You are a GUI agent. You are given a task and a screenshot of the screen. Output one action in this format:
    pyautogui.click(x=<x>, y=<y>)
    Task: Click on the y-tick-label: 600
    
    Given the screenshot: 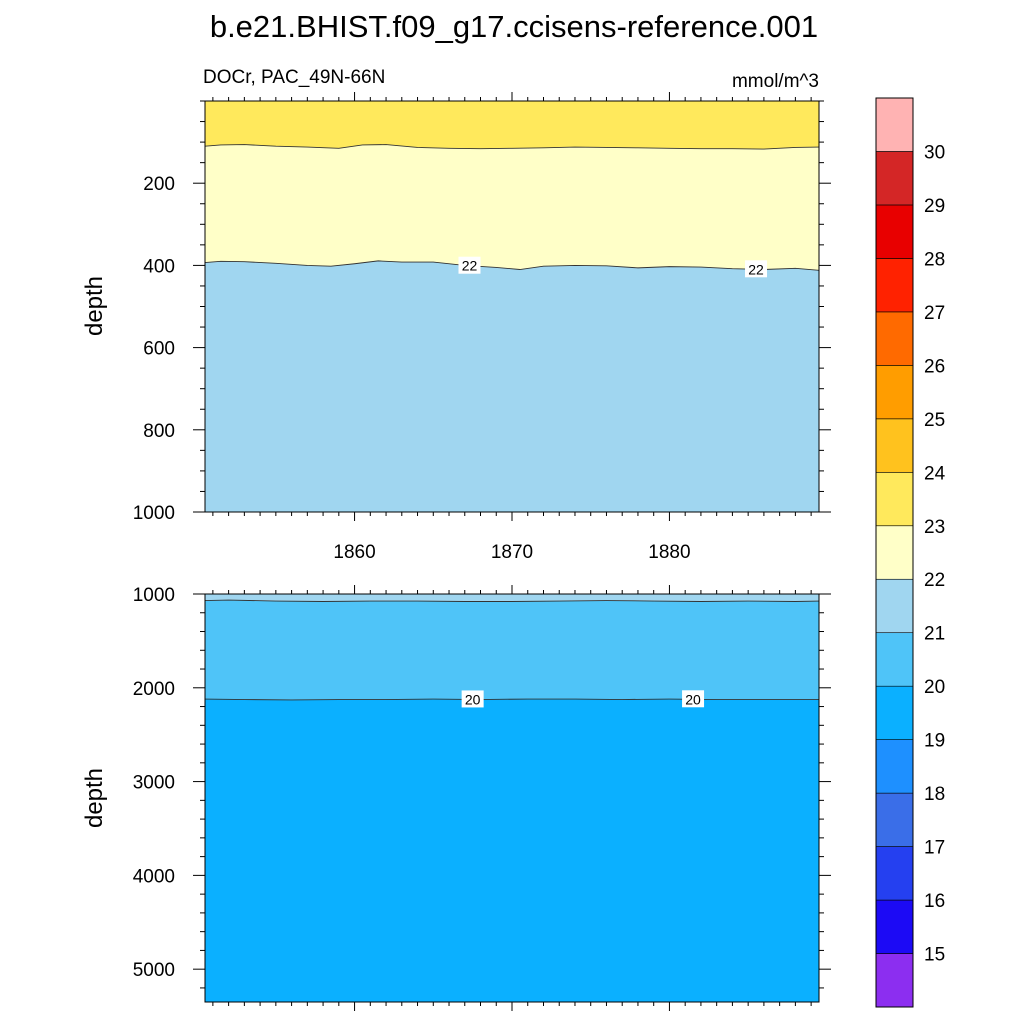 What is the action you would take?
    pyautogui.click(x=159, y=349)
    